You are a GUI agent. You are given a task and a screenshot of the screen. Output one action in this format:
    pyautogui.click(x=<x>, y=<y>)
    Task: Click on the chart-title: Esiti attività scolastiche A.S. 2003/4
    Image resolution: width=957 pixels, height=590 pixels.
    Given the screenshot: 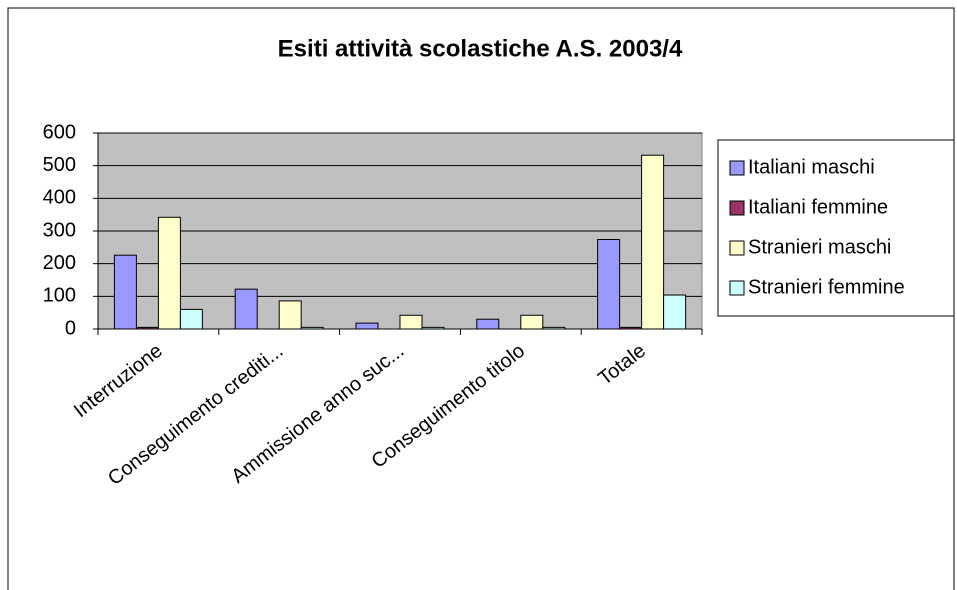 What is the action you would take?
    pyautogui.click(x=480, y=48)
    